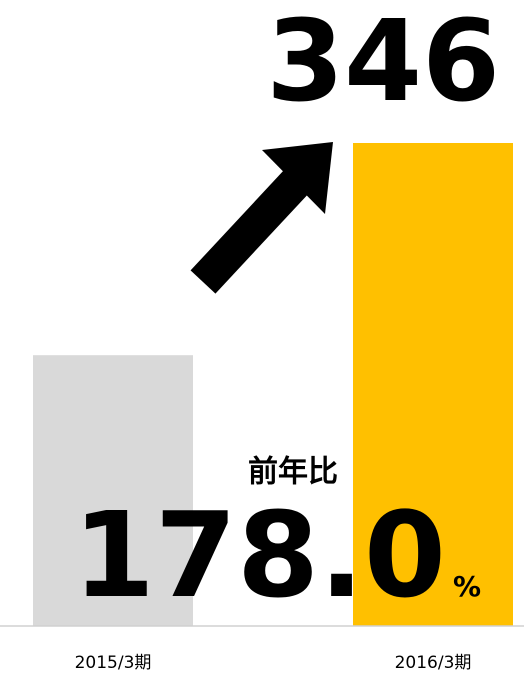 The height and width of the screenshot is (675, 524). Describe the element at coordinates (259, 555) in the screenshot. I see `annotation-value: 178.0` at that location.